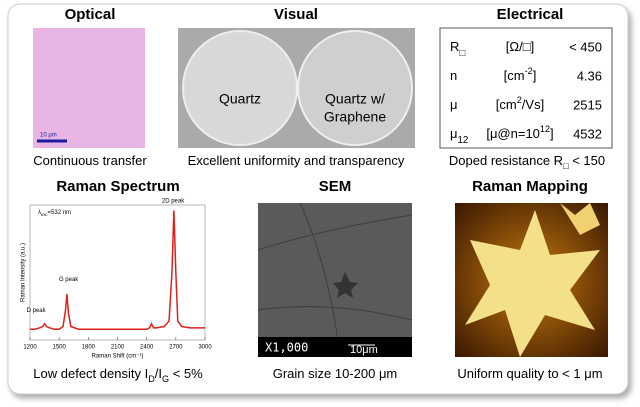 This screenshot has width=640, height=407. I want to click on scale-label: 10 μm, so click(48, 136).